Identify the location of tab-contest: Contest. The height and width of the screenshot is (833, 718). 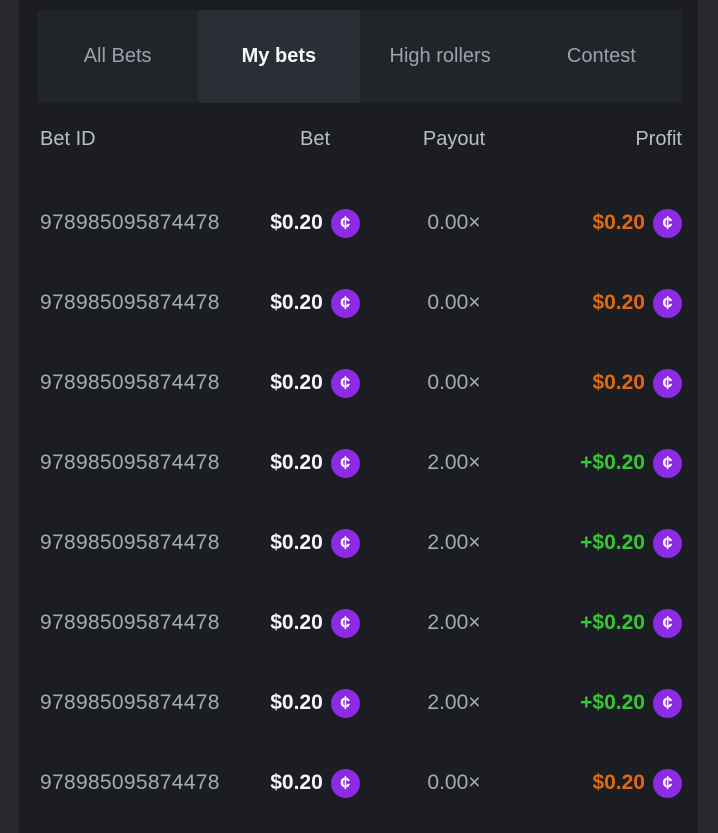
(601, 56).